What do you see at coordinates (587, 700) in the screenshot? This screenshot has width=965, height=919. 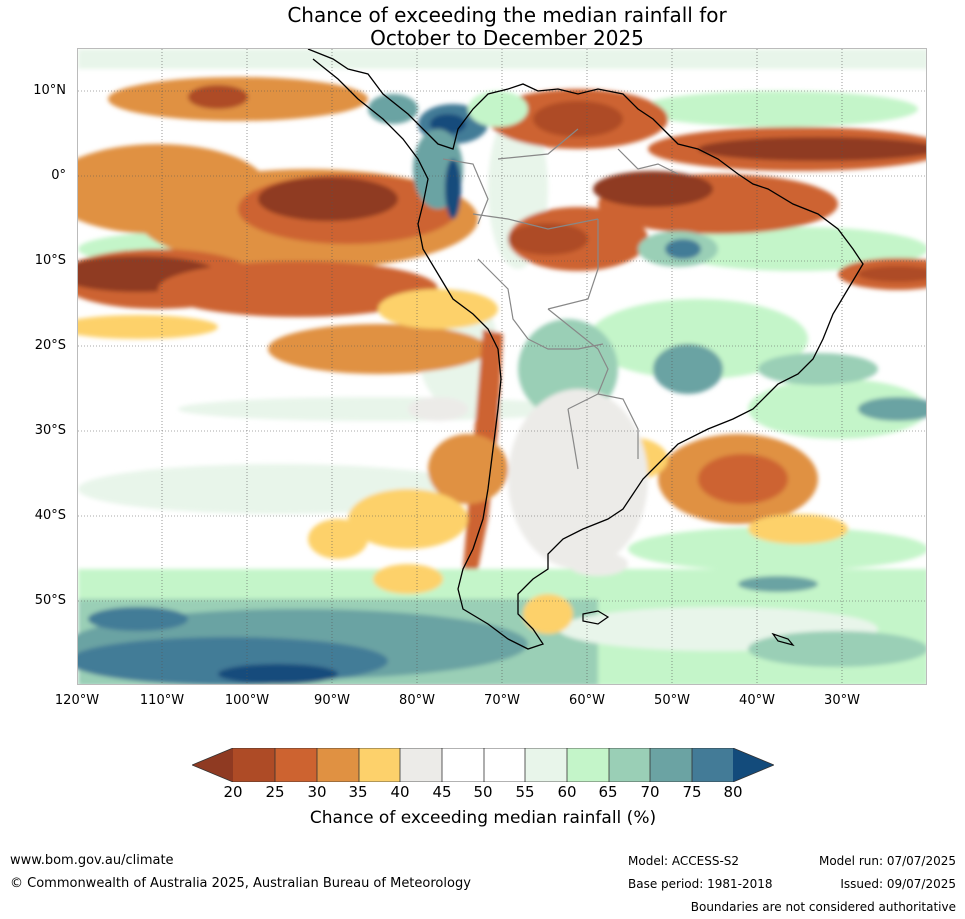 I see `lon-label-60w: 60°W` at bounding box center [587, 700].